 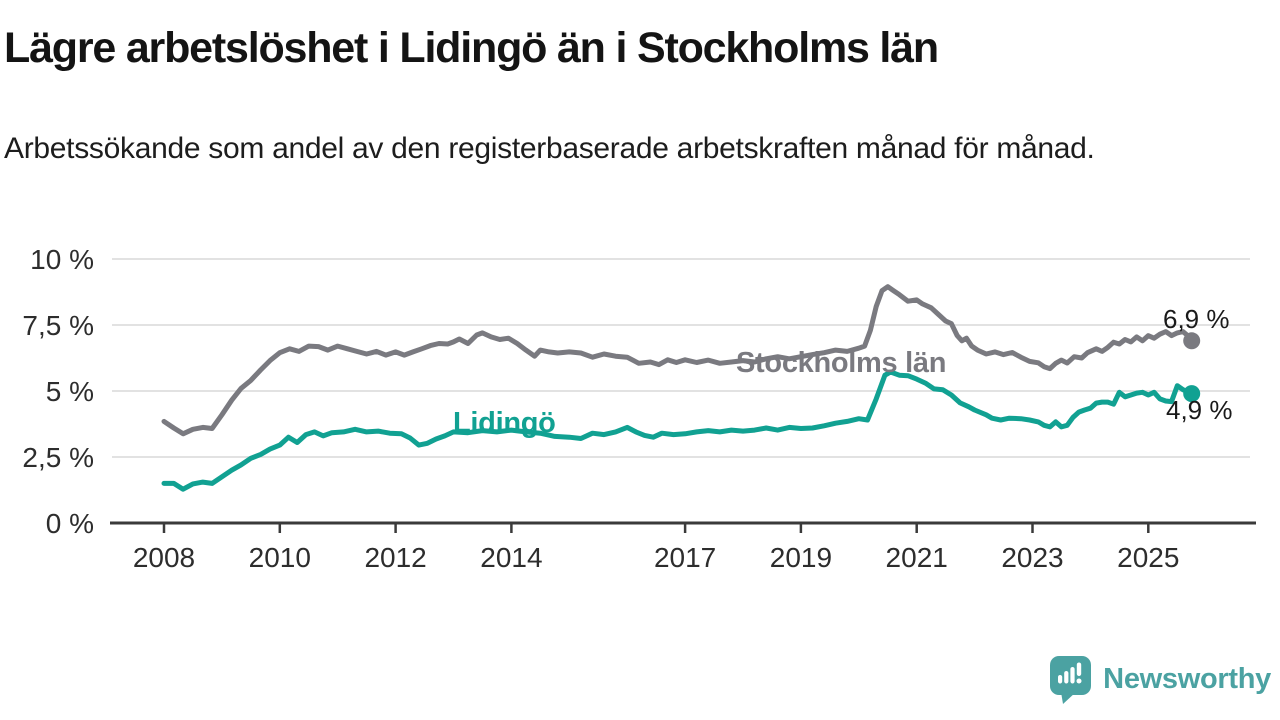 I want to click on newsworthy-brand: Newsworthy, so click(x=1159, y=679).